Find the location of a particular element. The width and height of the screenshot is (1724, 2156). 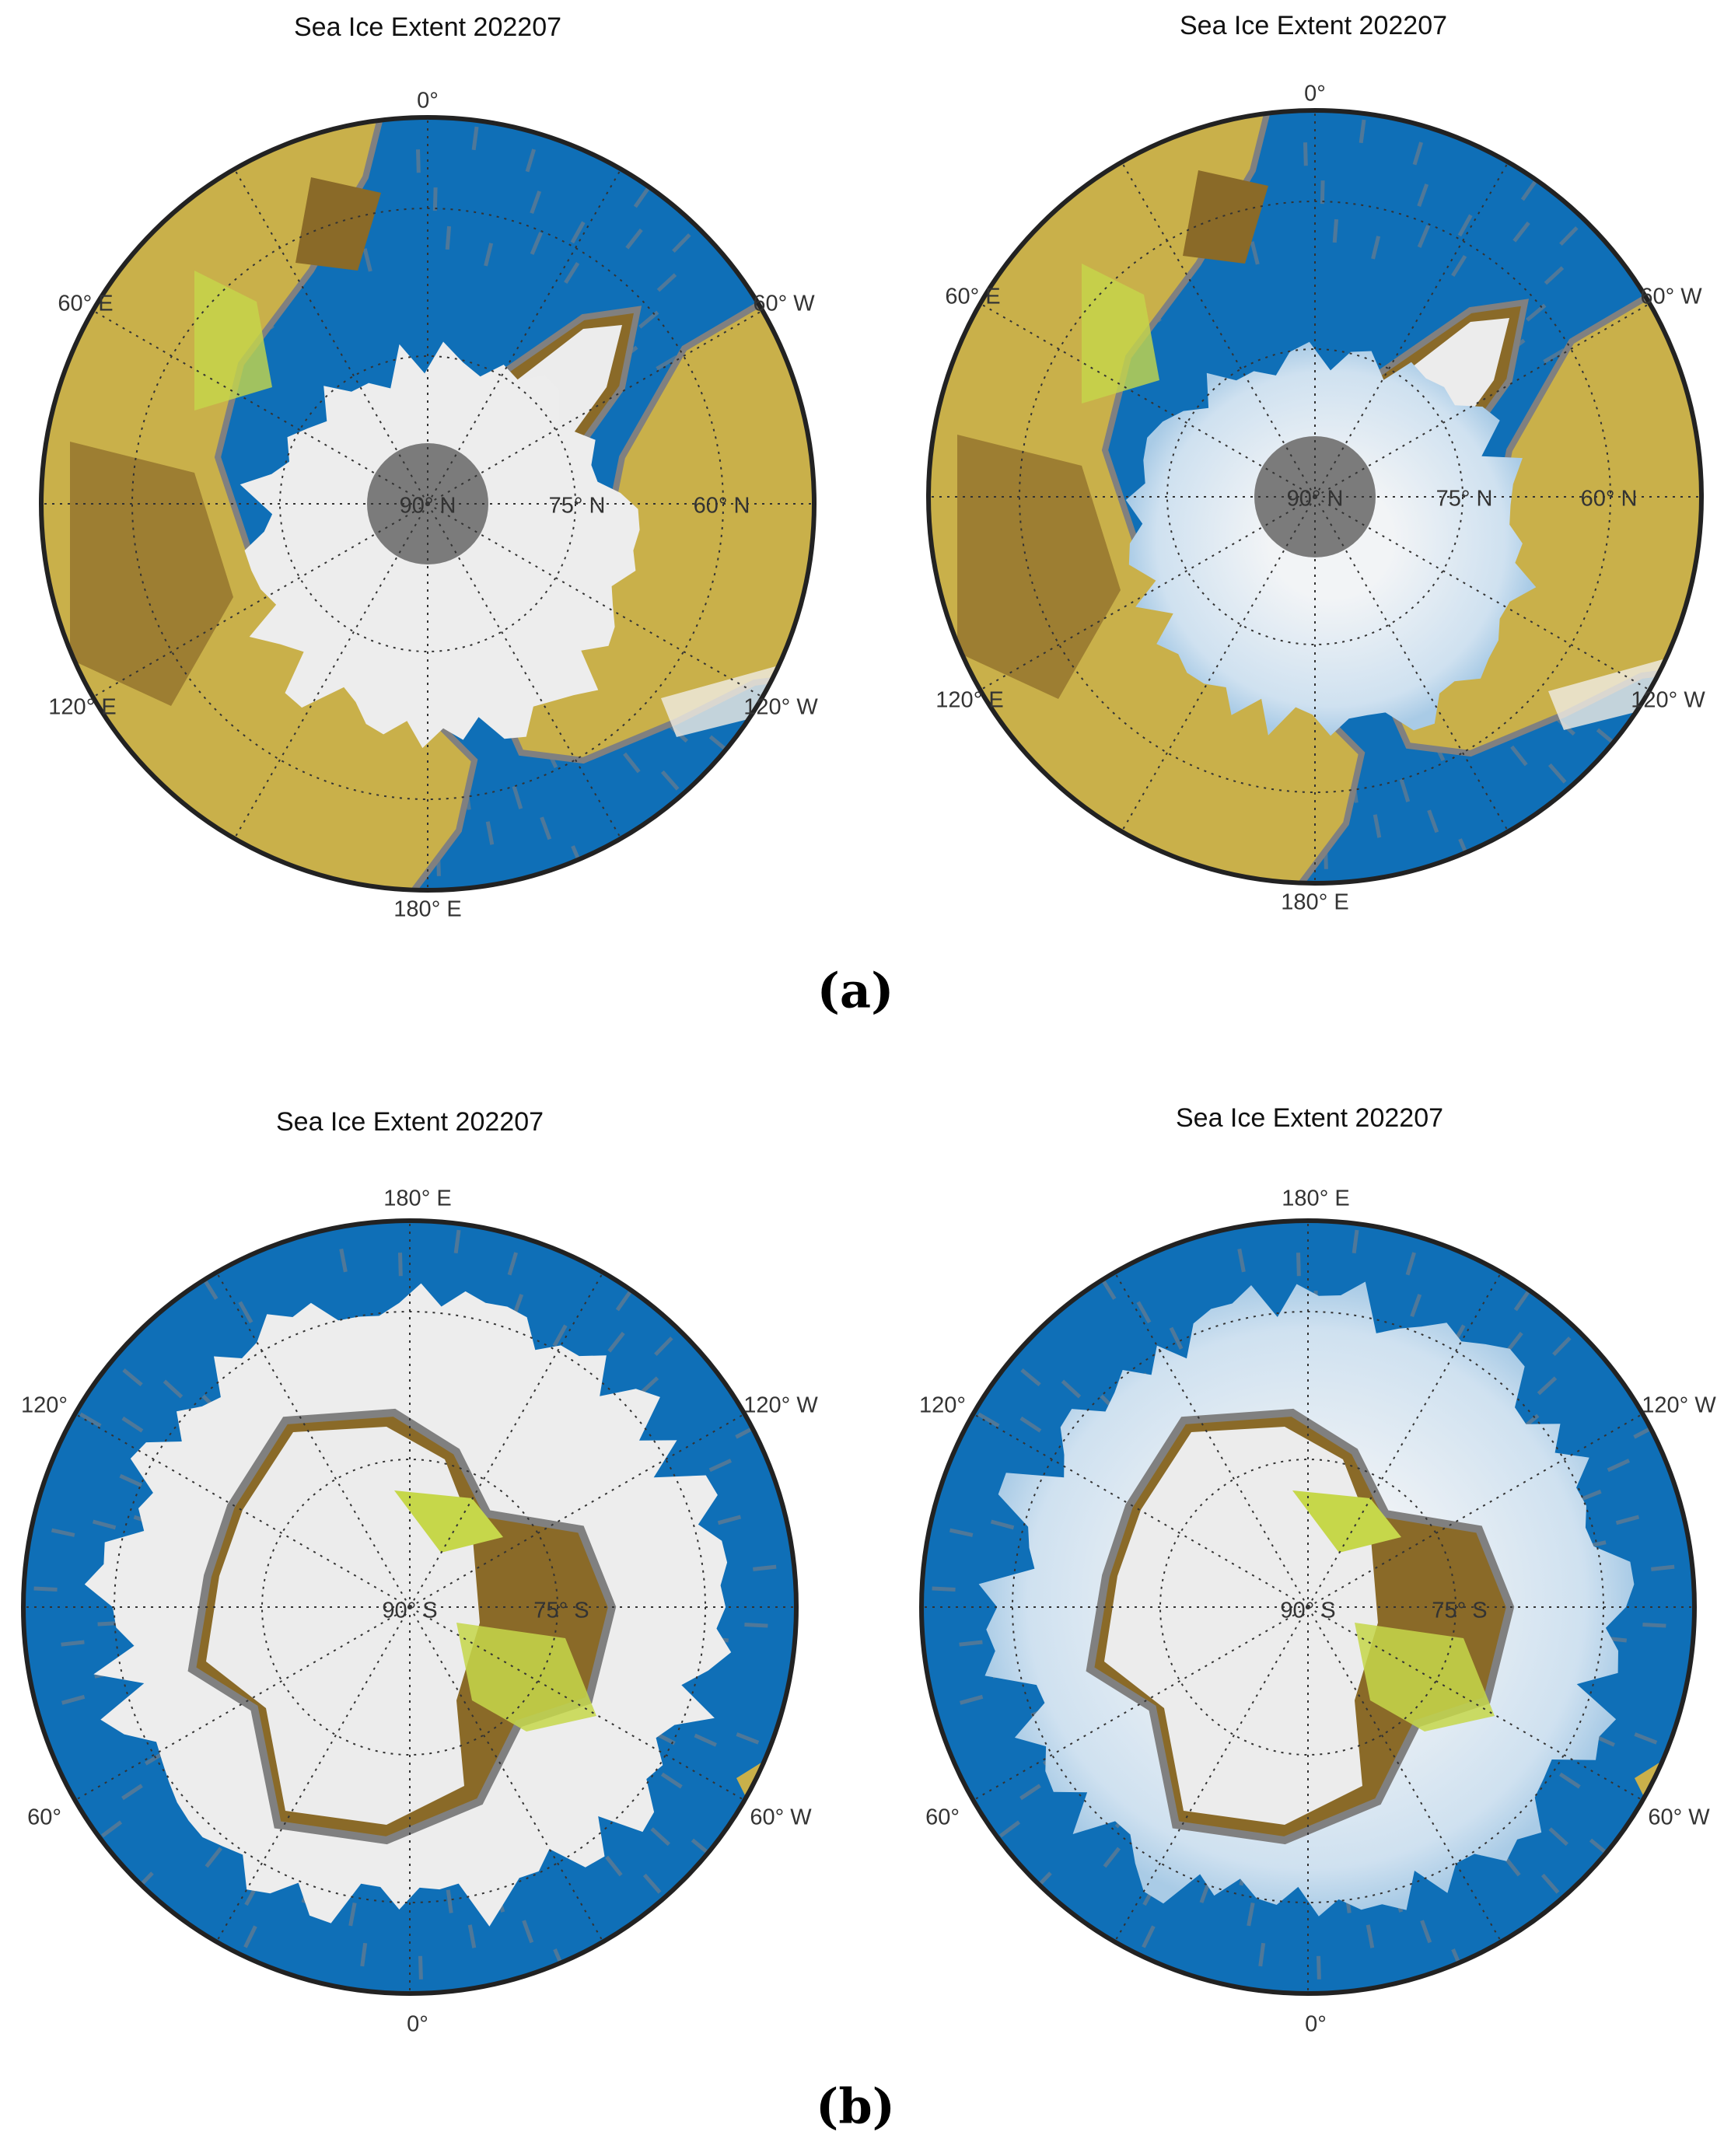

panel-title: Sea Ice Extent 202207 is located at coordinates (427, 27).